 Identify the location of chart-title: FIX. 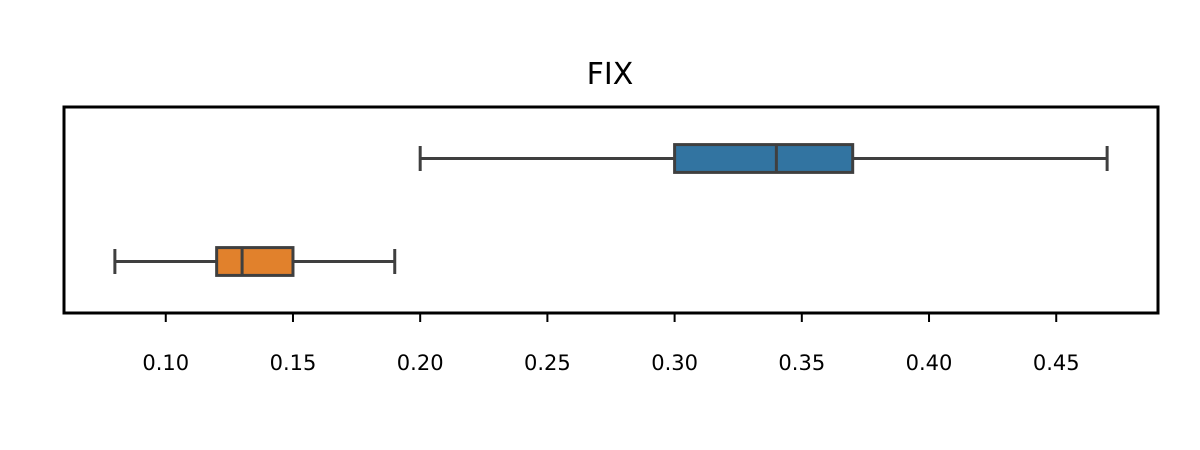
(610, 74).